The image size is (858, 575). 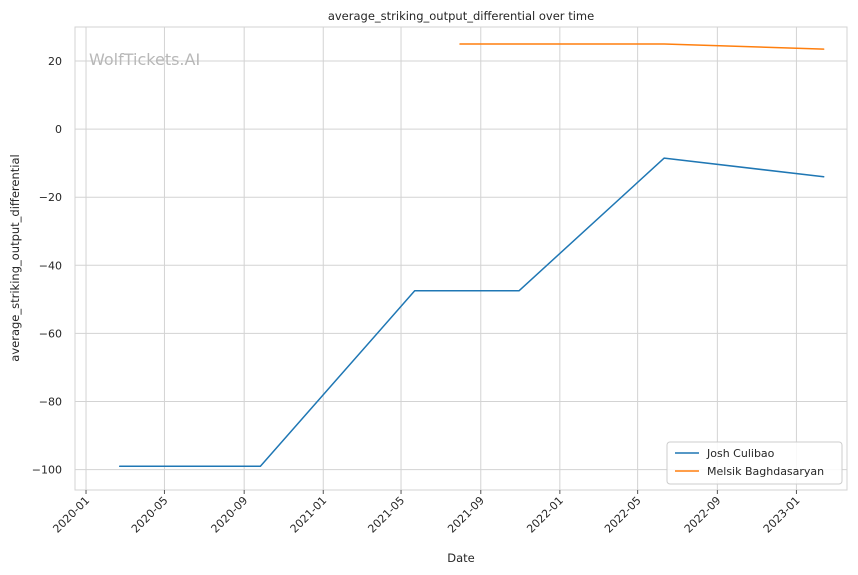 I want to click on legend-box, so click(x=754, y=463).